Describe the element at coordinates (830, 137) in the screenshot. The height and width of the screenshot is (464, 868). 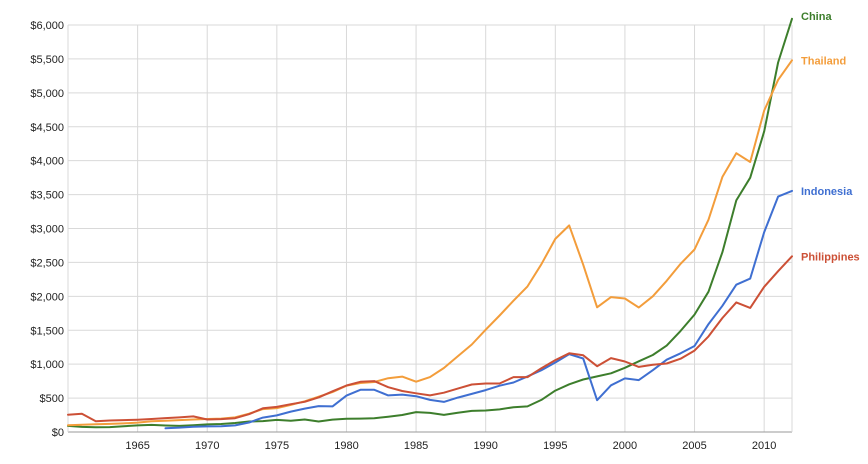
I see `series-labels: China Thailand Indonesia Philippines` at that location.